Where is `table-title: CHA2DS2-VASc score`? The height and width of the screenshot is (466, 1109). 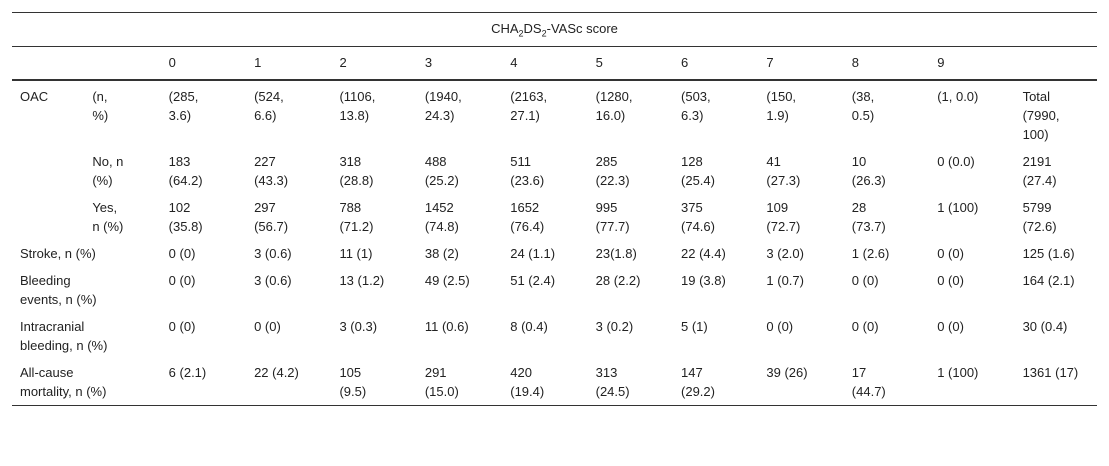 table-title: CHA2DS2-VASc score is located at coordinates (554, 29).